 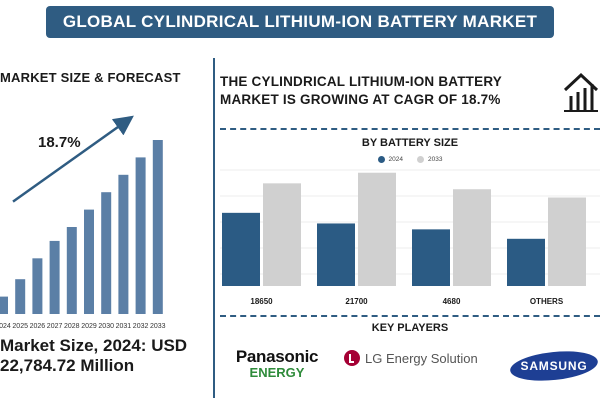 I want to click on forecast-tick-2031: 2031, so click(x=124, y=326).